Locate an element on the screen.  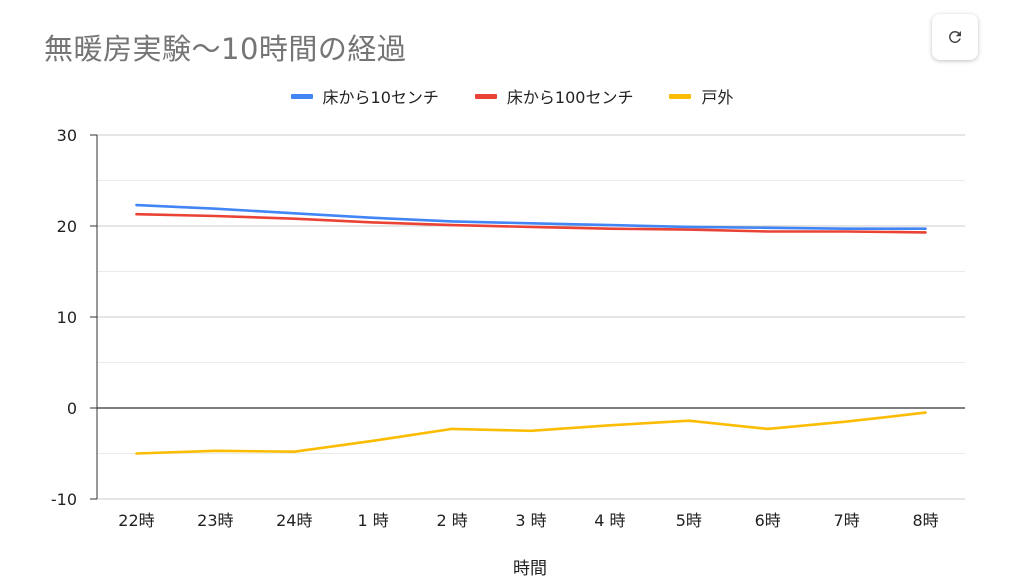
legend-item-0: 床から10センチ is located at coordinates (364, 96).